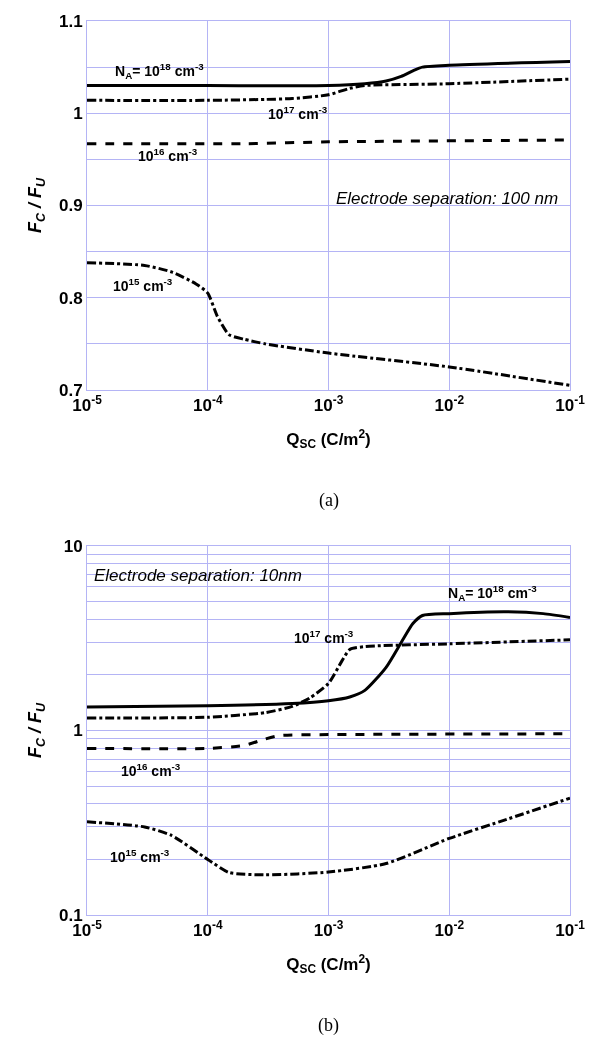  Describe the element at coordinates (328, 1025) in the screenshot. I see `text: (b)` at that location.